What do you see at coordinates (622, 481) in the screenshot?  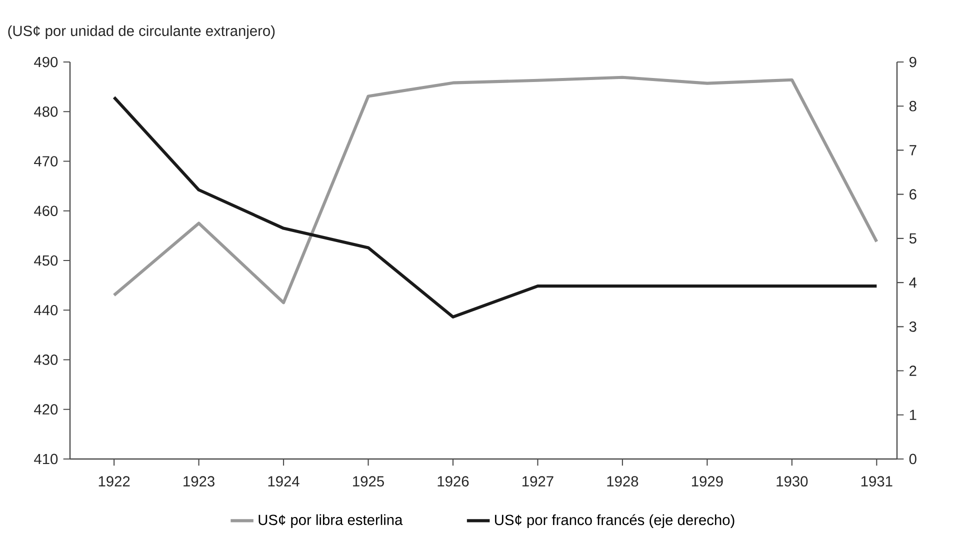 I see `x-tick-label: 1928` at bounding box center [622, 481].